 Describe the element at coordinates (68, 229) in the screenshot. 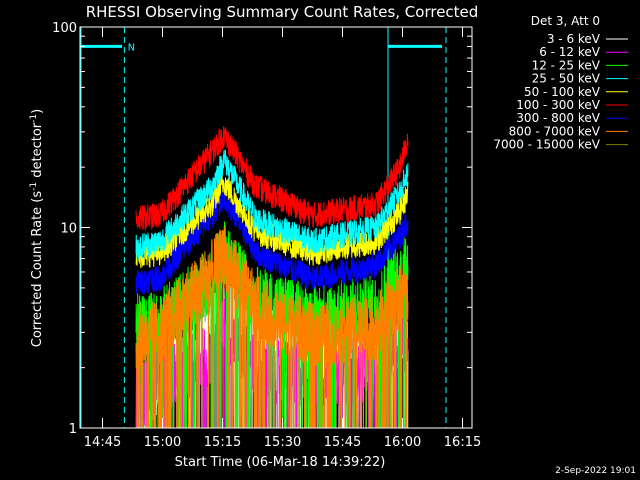

I see `y-tick-label: 10` at that location.